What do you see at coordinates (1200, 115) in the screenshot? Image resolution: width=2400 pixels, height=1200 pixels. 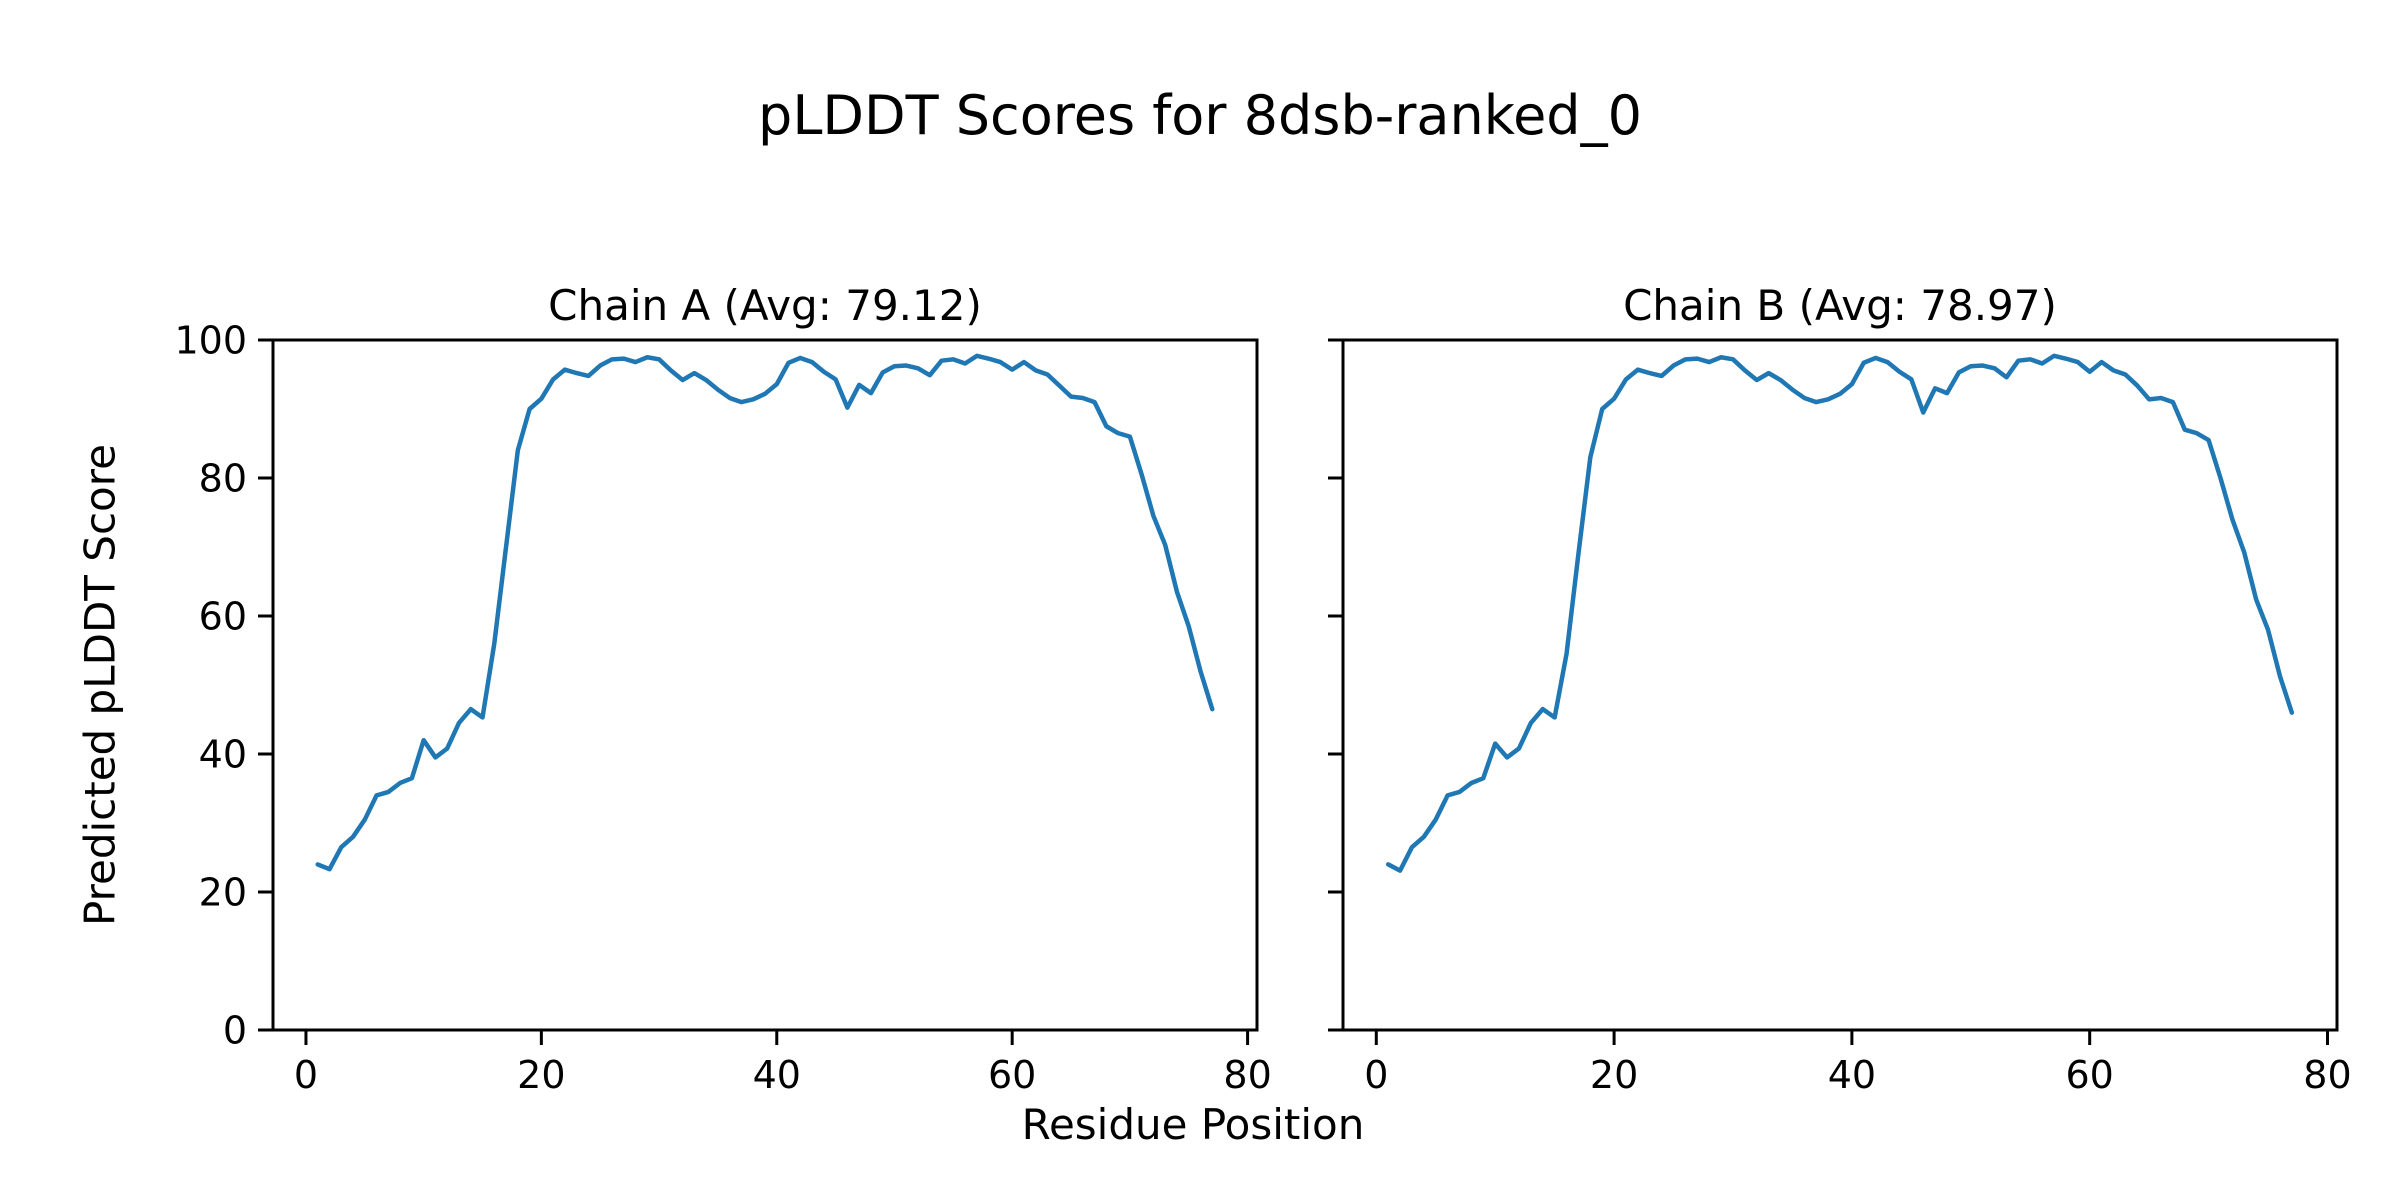 I see `figure-title: pLDDT Scores for 8dsb-ranked_0` at bounding box center [1200, 115].